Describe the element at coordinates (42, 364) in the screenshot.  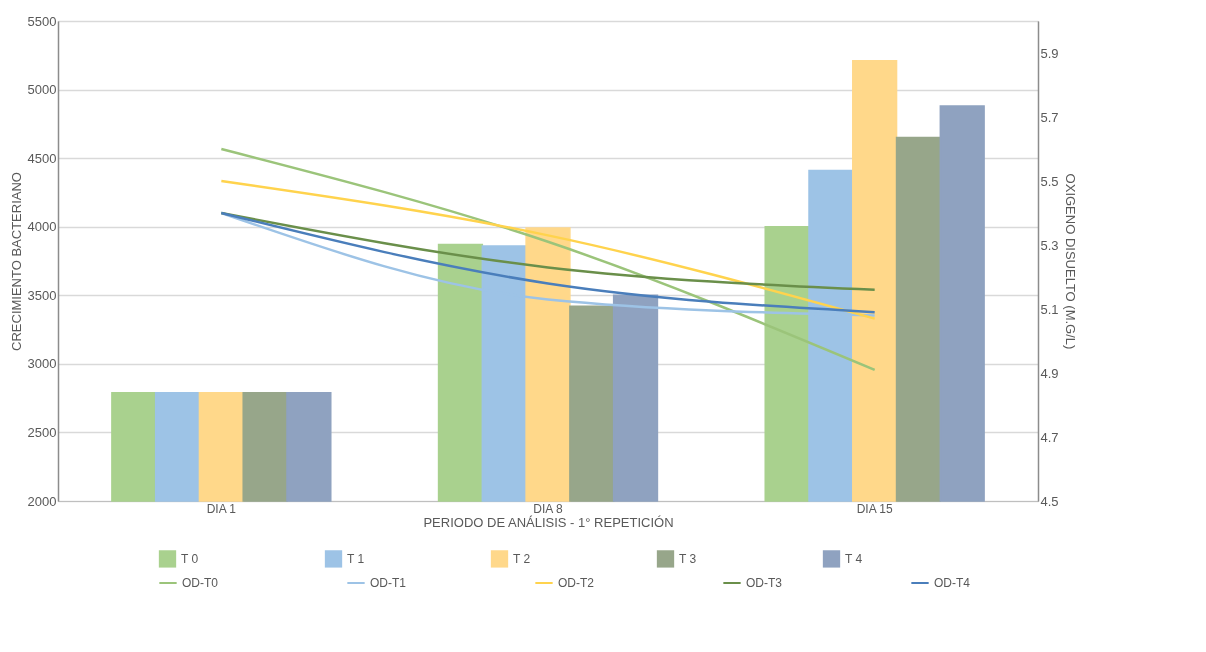
I see `y-tick-label: 3000` at that location.